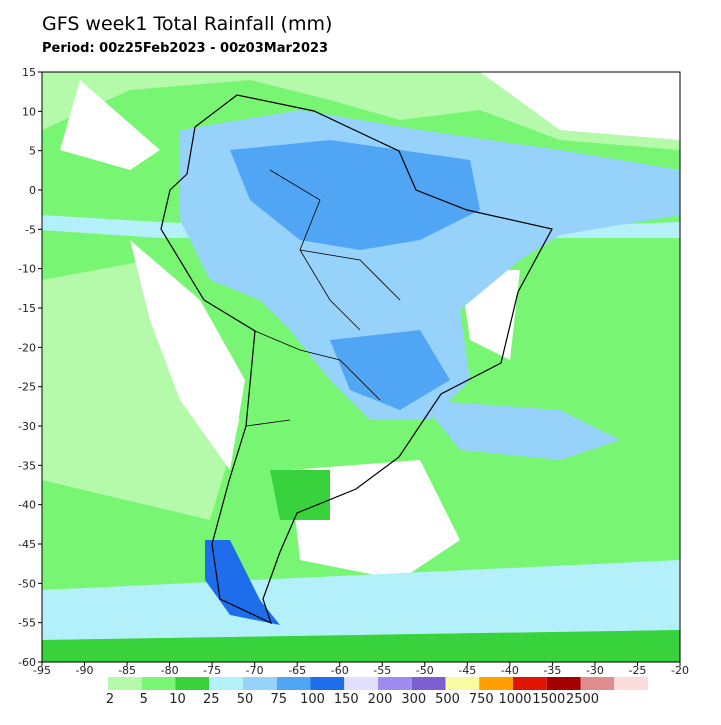 This screenshot has height=725, width=721. I want to click on y-tick-label: -50, so click(27, 583).